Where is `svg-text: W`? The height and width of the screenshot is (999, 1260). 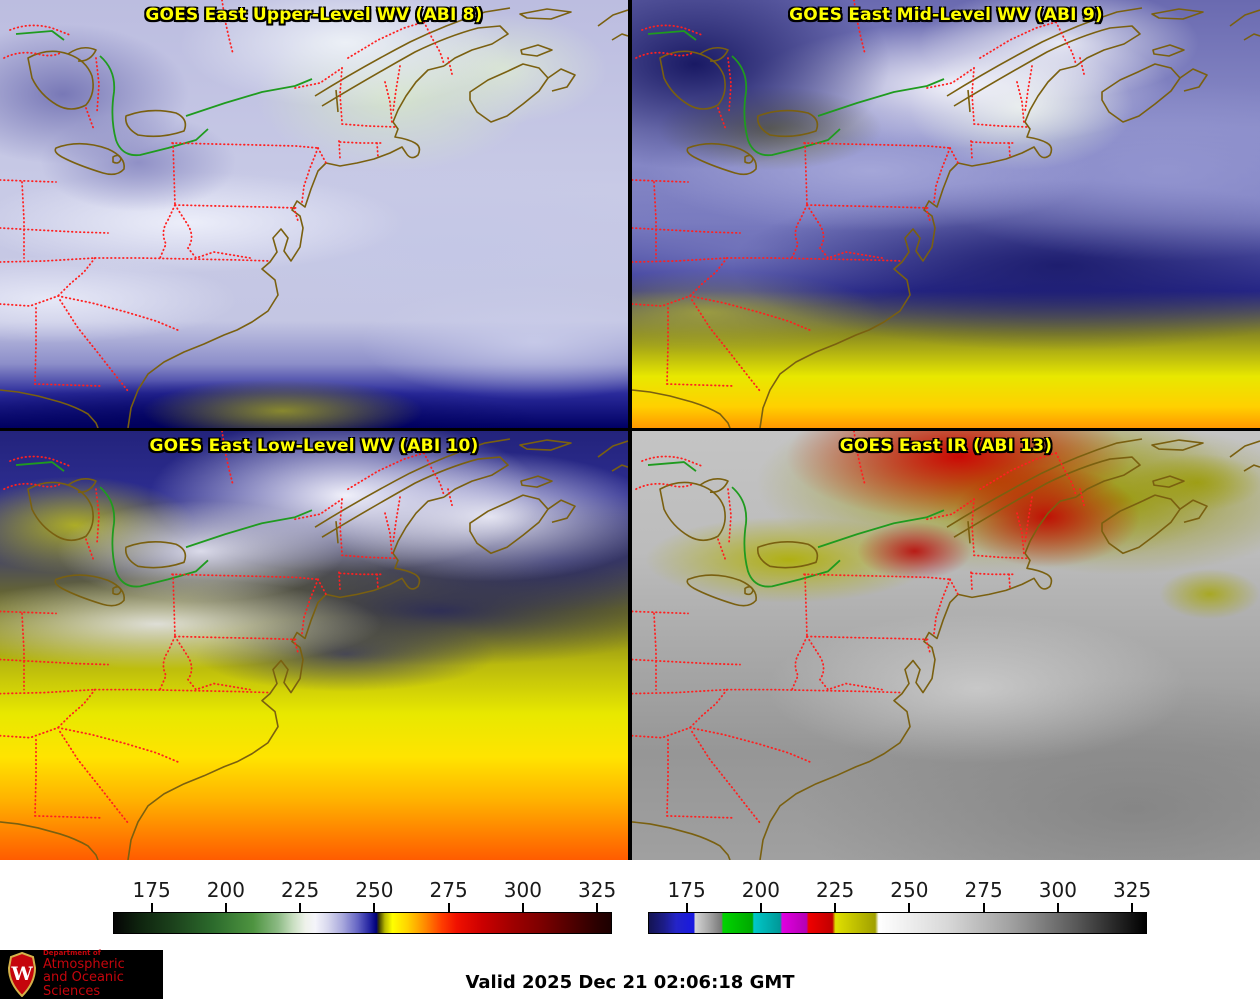
svg-text: W is located at coordinates (21, 974).